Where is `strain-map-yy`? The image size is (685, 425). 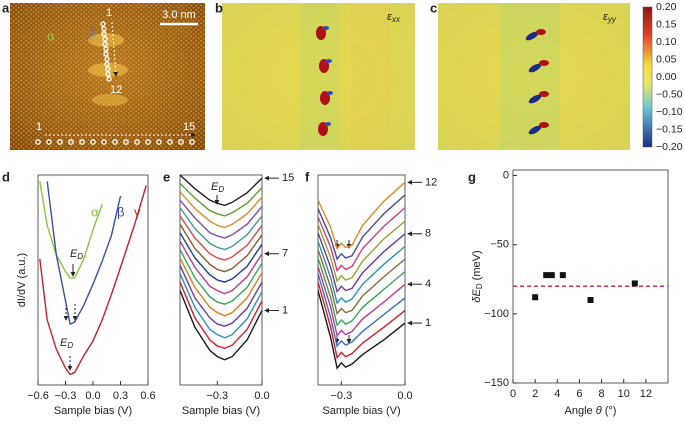 strain-map-yy is located at coordinates (534, 76).